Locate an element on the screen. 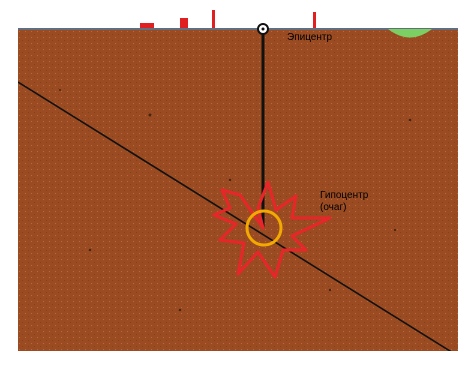 The height and width of the screenshot is (365, 476). tree-icon is located at coordinates (410, 33).